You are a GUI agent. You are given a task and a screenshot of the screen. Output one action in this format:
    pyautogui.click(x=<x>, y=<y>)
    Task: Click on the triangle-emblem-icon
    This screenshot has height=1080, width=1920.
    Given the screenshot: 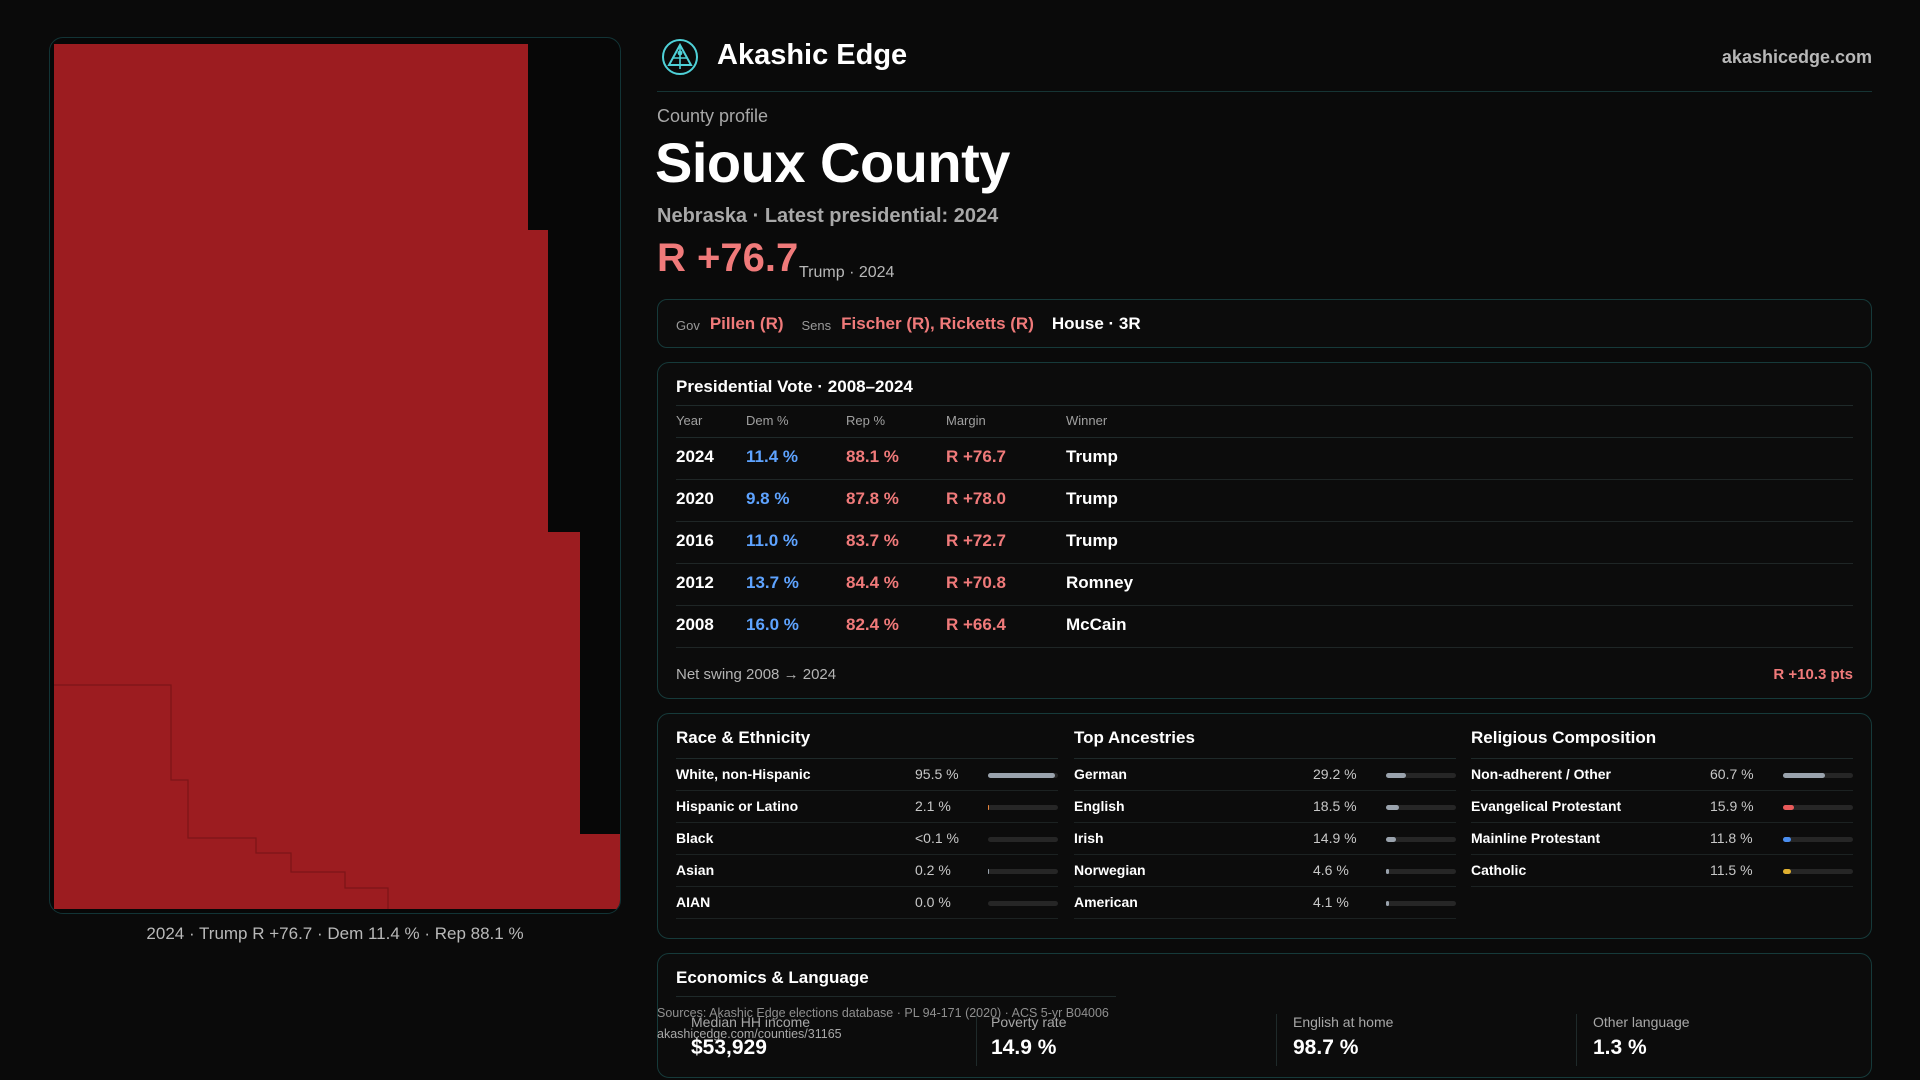 What is the action you would take?
    pyautogui.click(x=680, y=57)
    